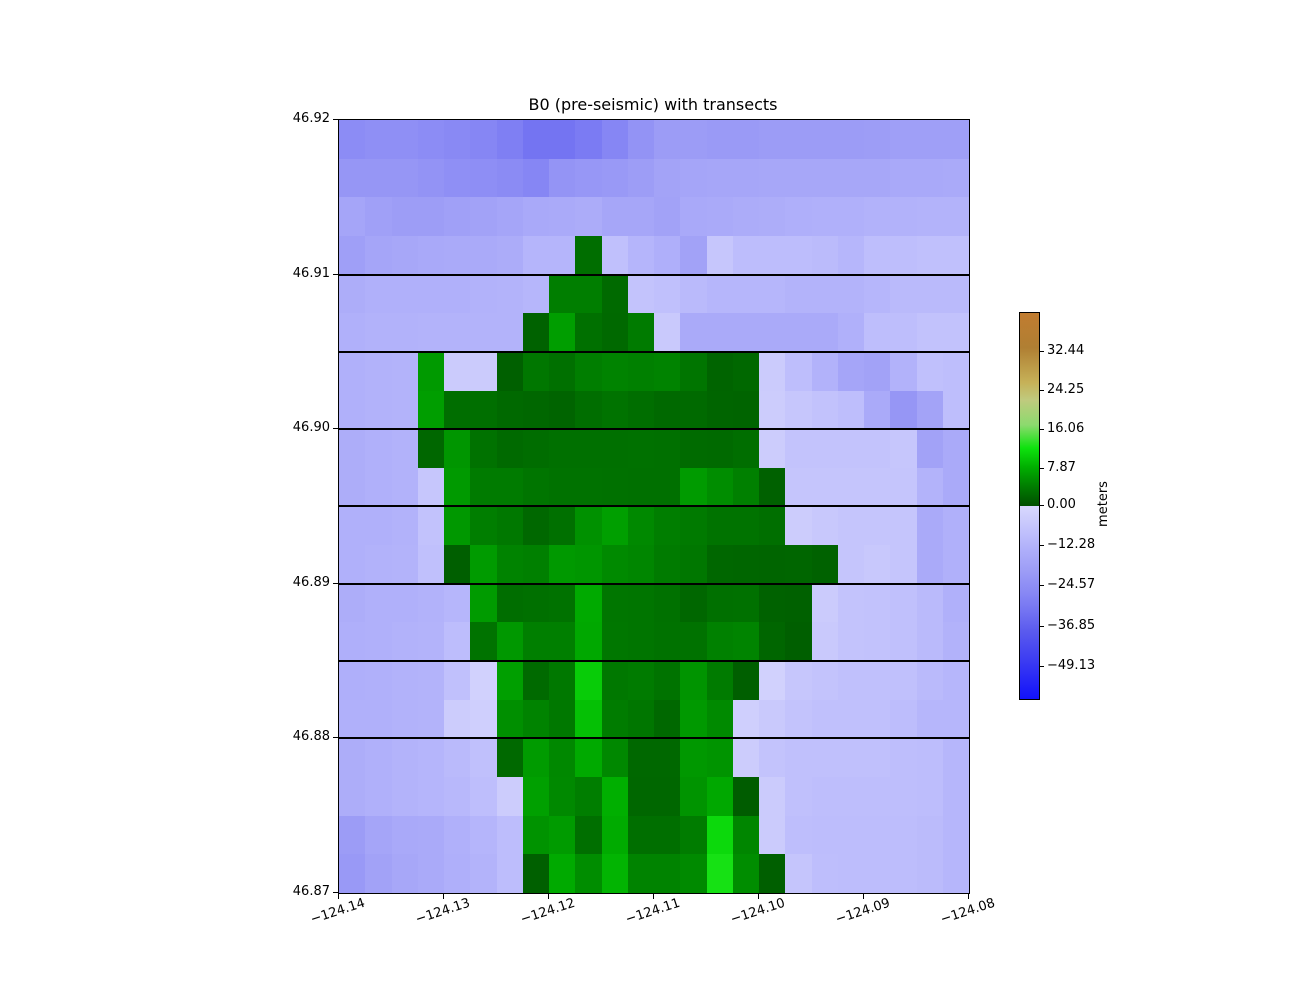 This screenshot has width=1300, height=1000. I want to click on colorbar-tick-label: 7.87, so click(1061, 467).